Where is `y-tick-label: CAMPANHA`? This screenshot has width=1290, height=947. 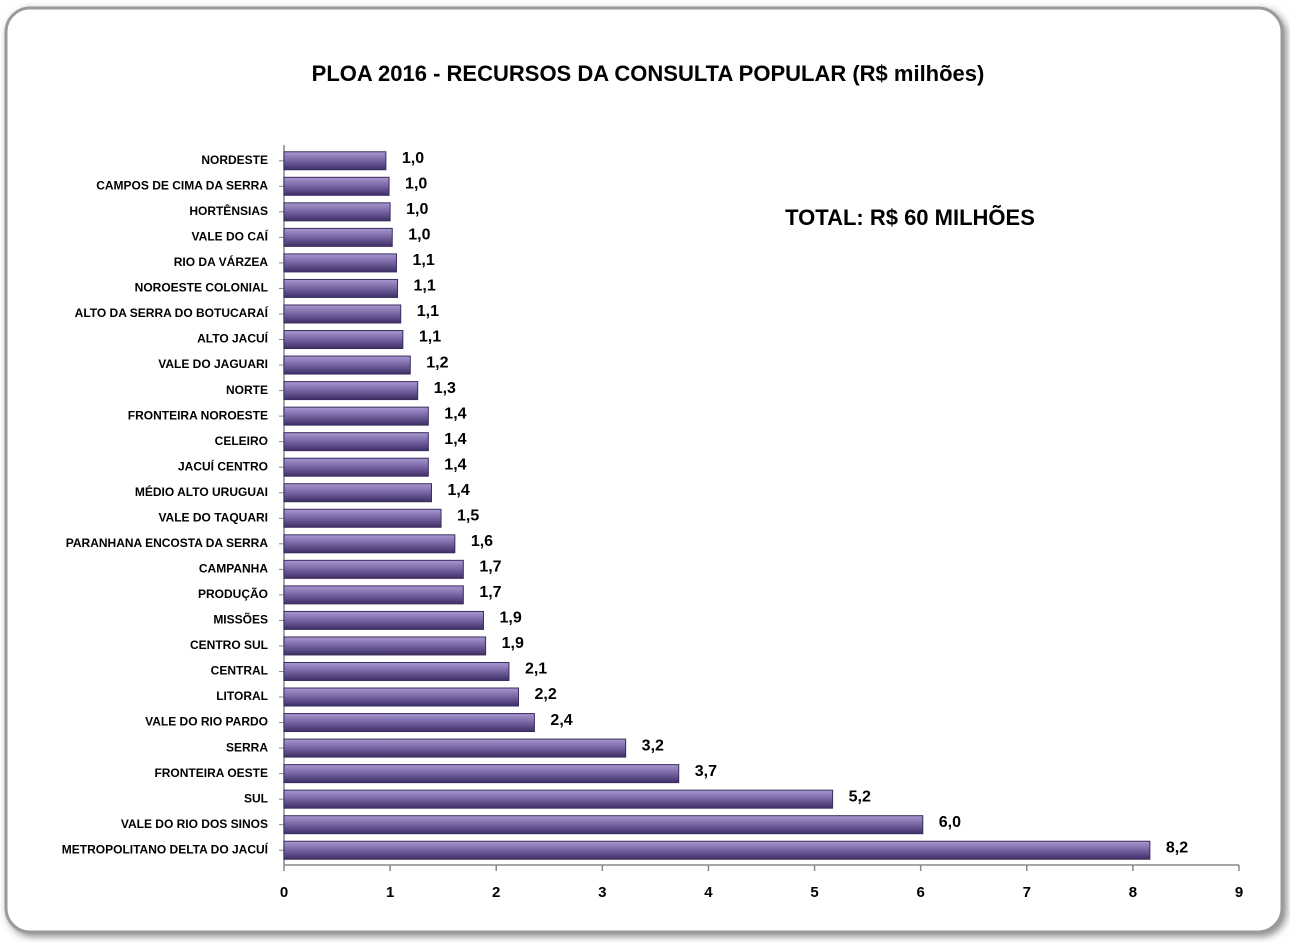 y-tick-label: CAMPANHA is located at coordinates (233, 569).